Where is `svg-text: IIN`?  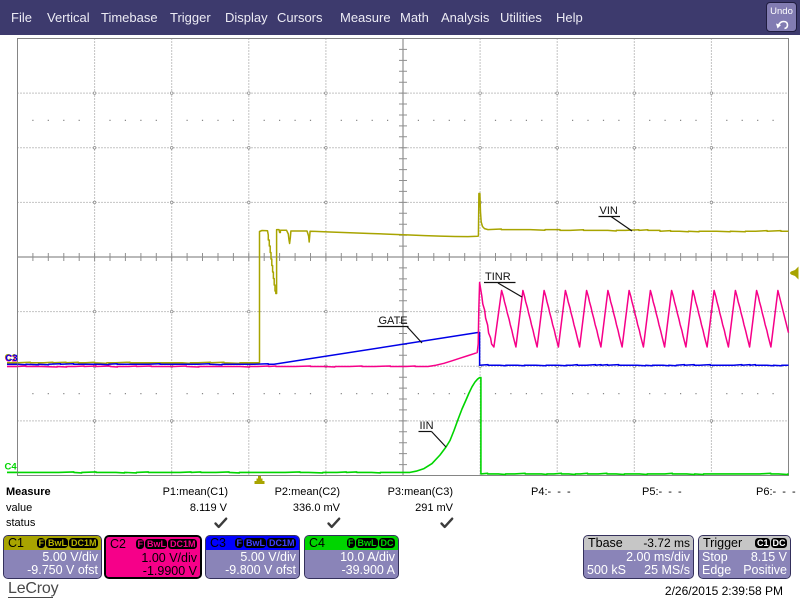
svg-text: IIN is located at coordinates (427, 426).